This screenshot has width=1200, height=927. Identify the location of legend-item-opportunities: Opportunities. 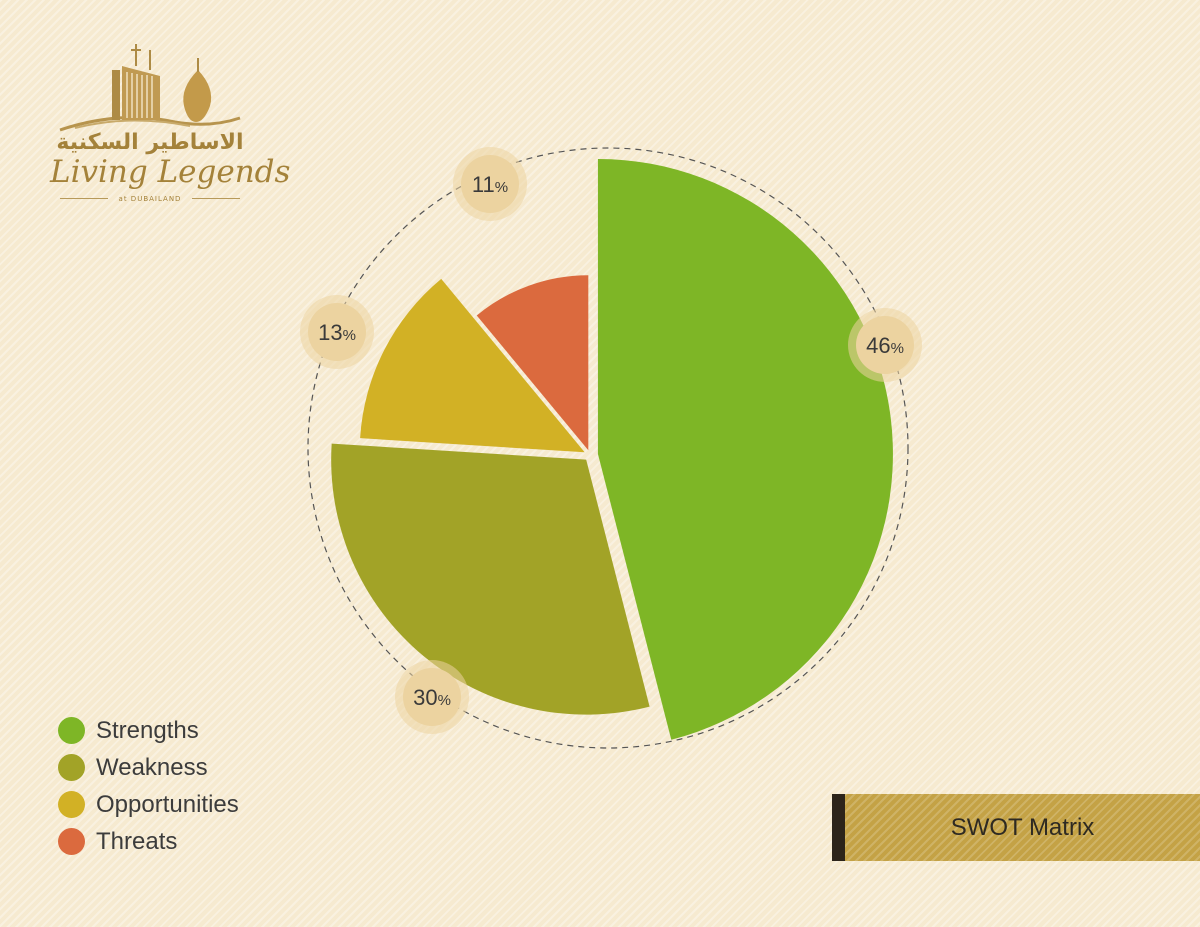
(188, 804).